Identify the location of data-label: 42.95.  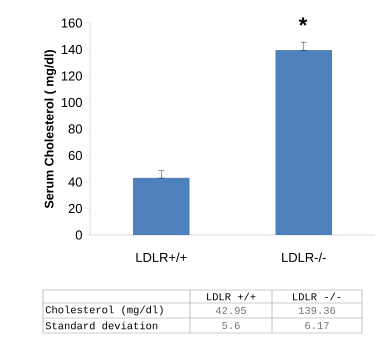
(231, 310).